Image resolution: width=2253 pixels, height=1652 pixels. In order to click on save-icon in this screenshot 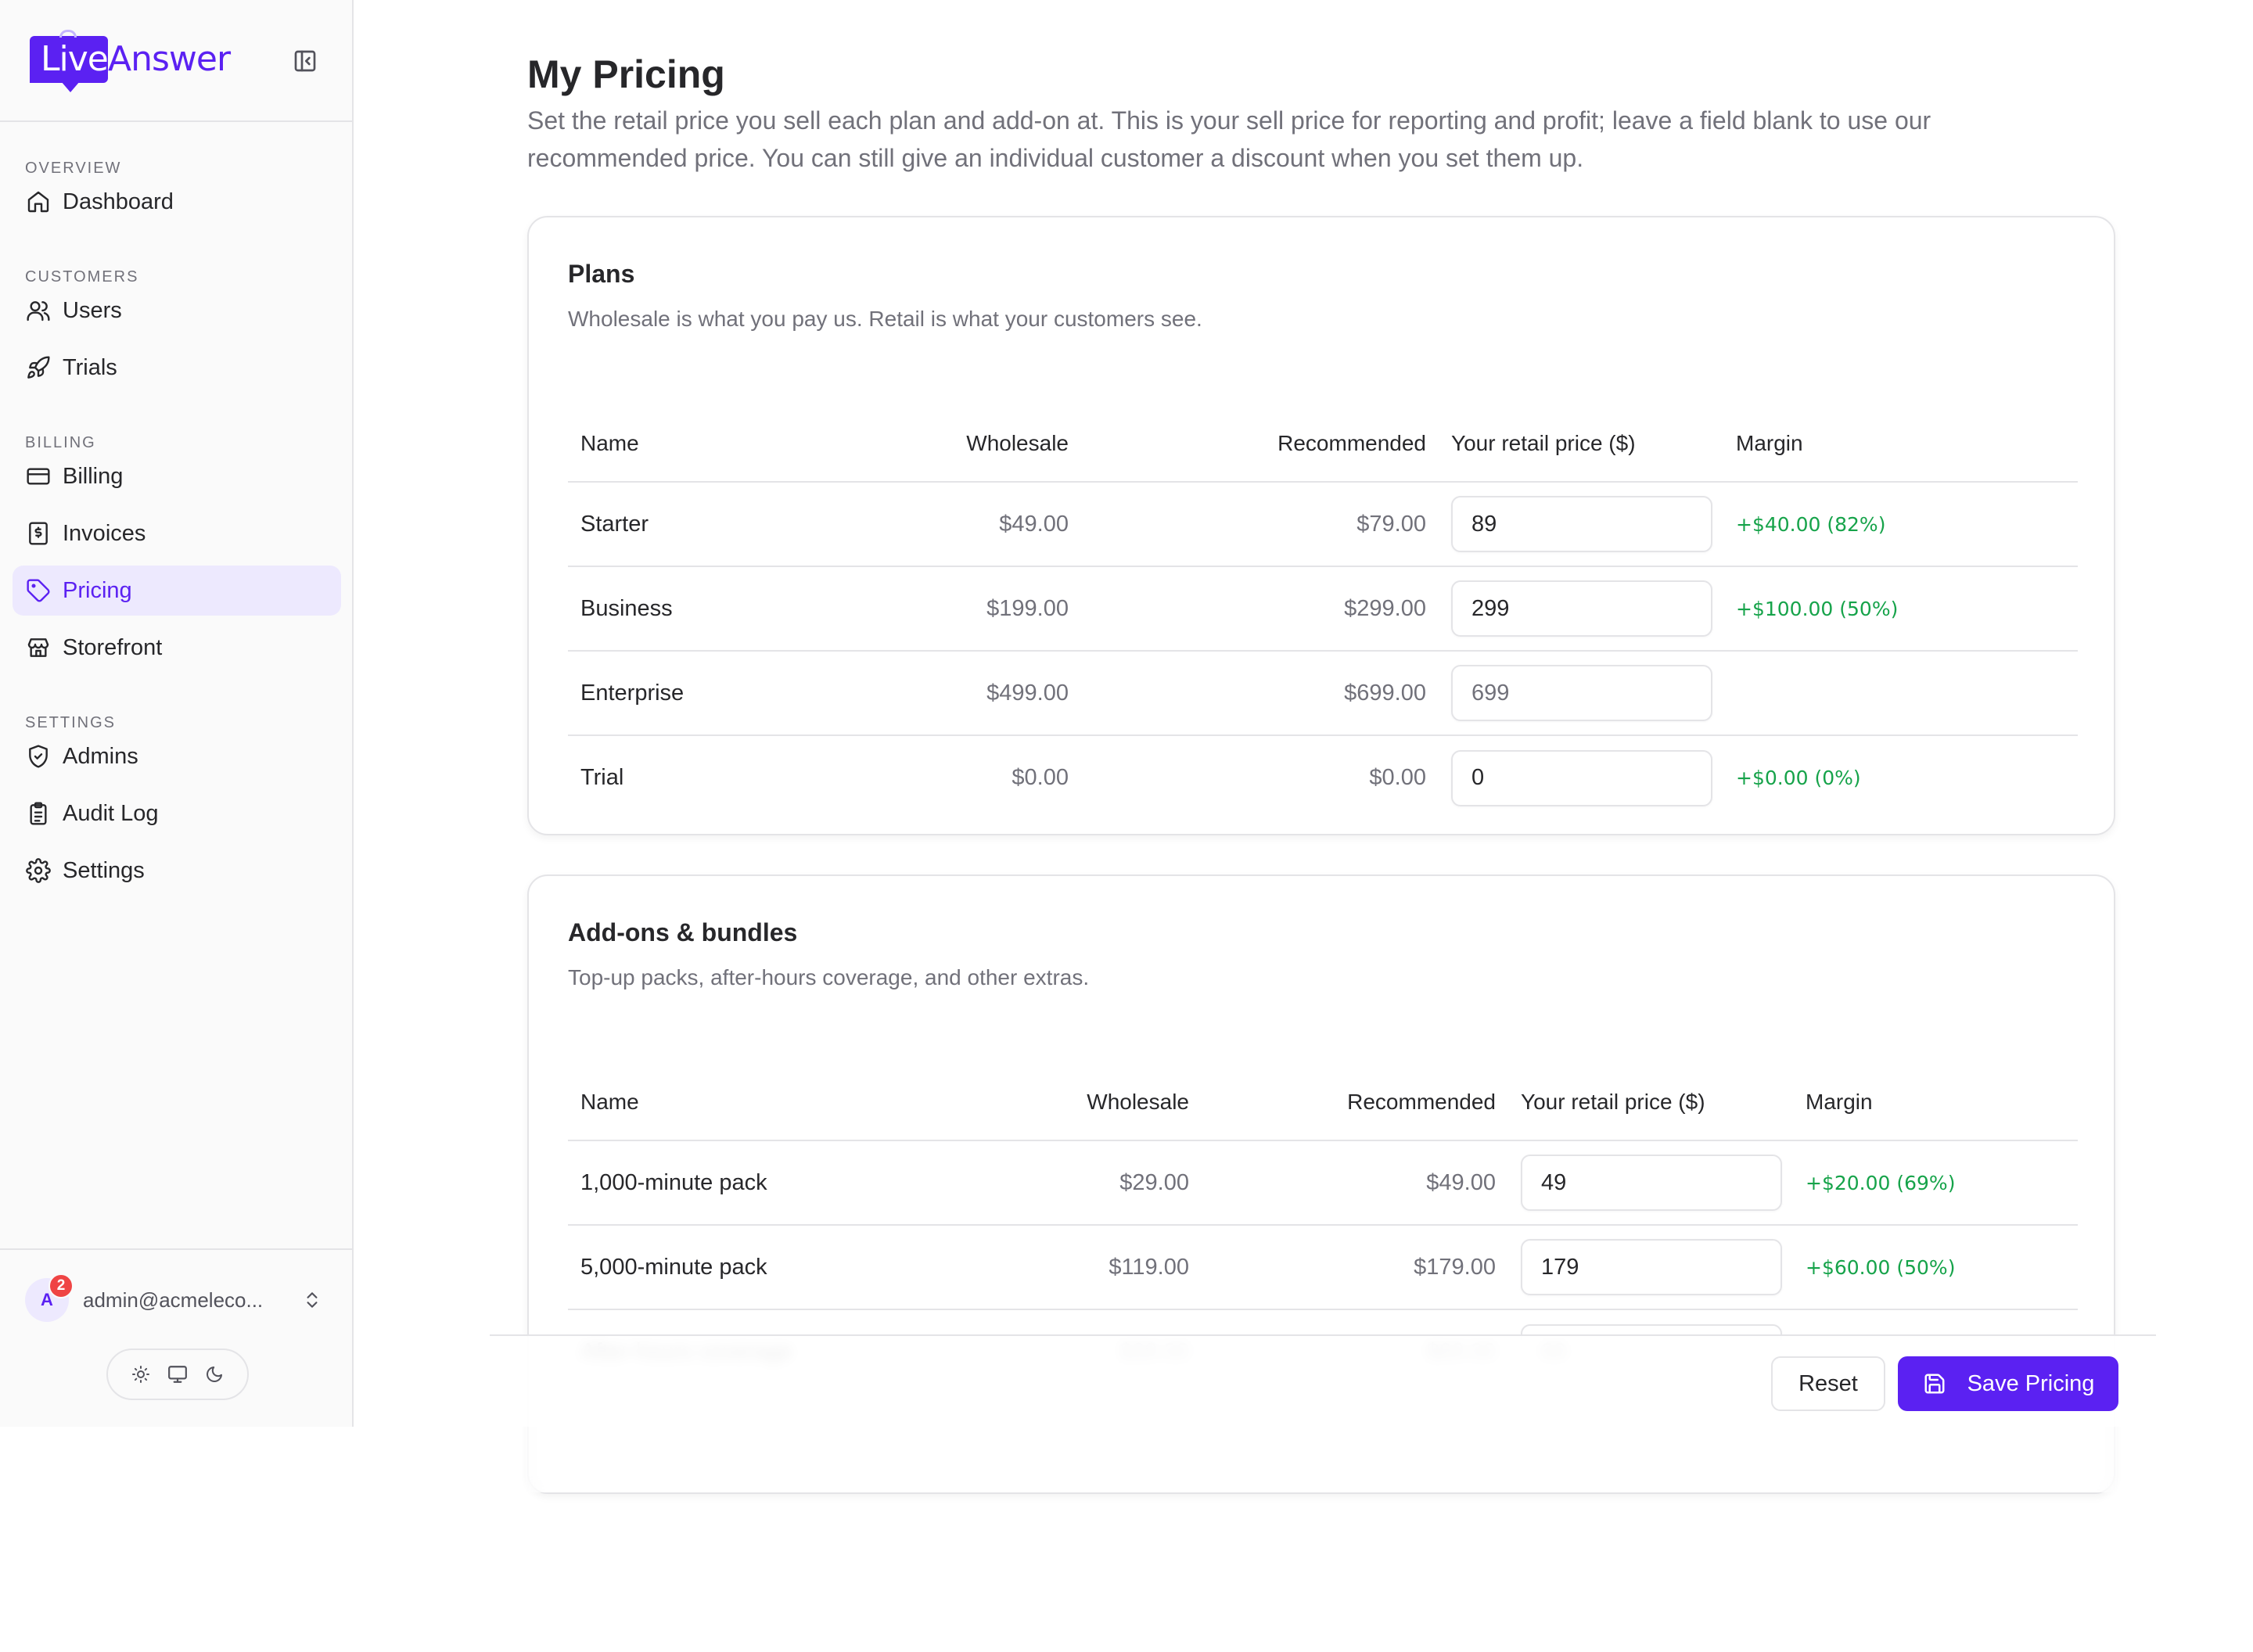, I will do `click(1934, 1384)`.